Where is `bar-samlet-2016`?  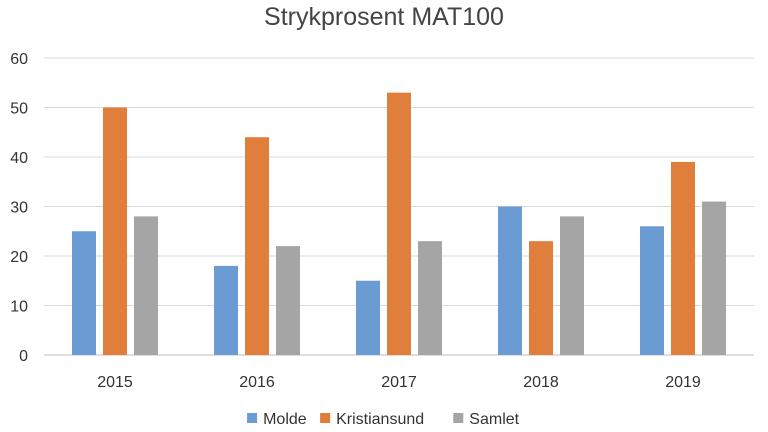
bar-samlet-2016 is located at coordinates (288, 300).